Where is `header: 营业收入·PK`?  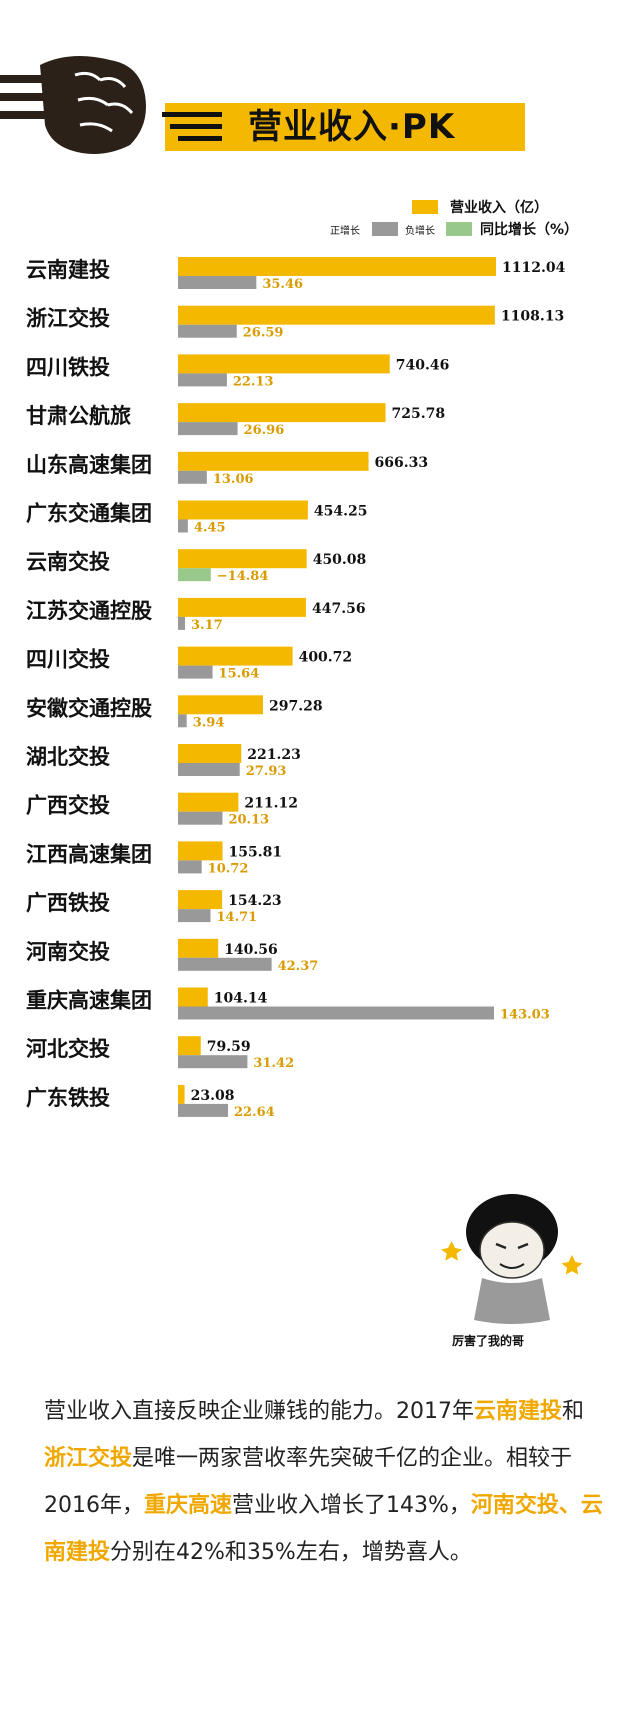 header: 营业收入·PK is located at coordinates (320, 87).